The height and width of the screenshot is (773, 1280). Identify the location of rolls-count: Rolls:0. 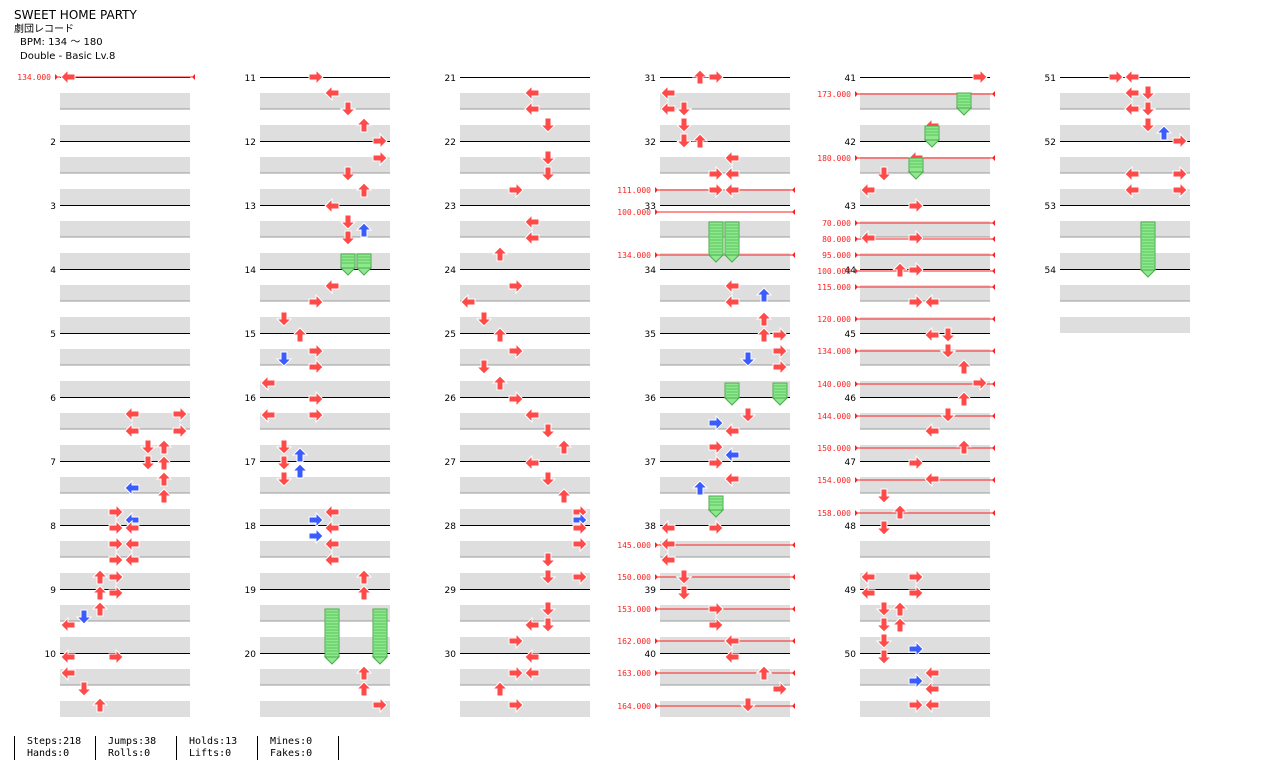
(129, 753).